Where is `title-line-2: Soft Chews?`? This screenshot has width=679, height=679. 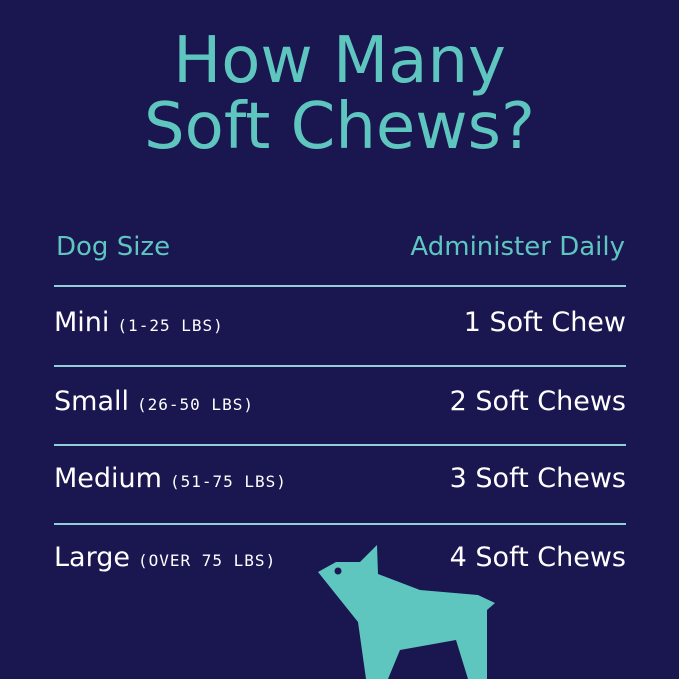 title-line-2: Soft Chews? is located at coordinates (339, 127).